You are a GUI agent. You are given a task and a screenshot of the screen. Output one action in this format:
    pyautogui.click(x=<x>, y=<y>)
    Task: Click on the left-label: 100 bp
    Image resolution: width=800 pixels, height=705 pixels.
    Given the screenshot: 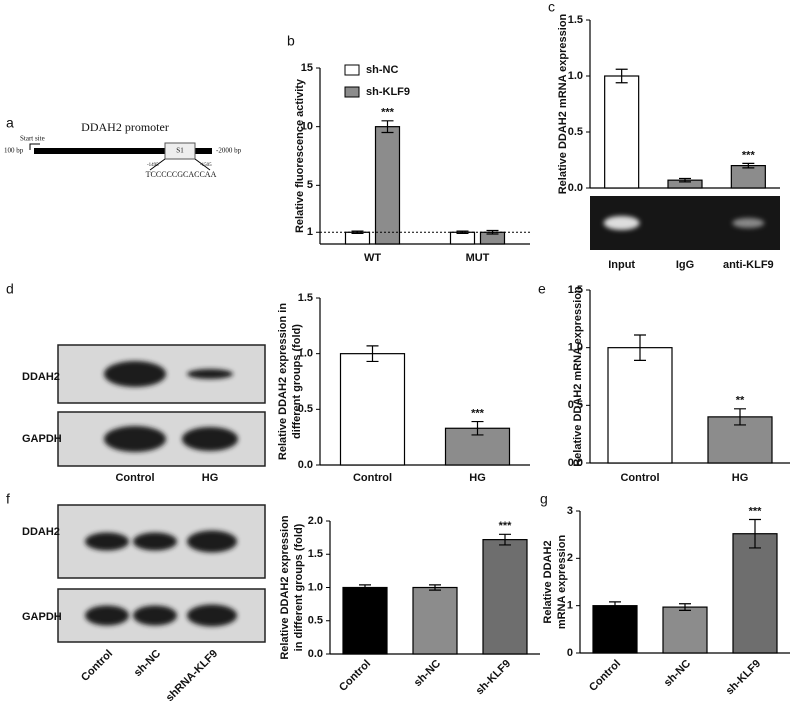 What is the action you would take?
    pyautogui.click(x=14, y=151)
    